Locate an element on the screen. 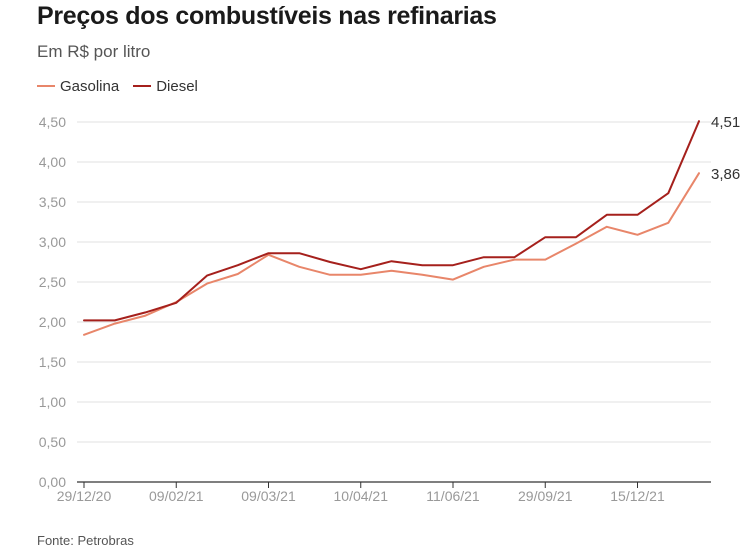 Image resolution: width=749 pixels, height=552 pixels. x-tick-label: 09/03/21 is located at coordinates (268, 496).